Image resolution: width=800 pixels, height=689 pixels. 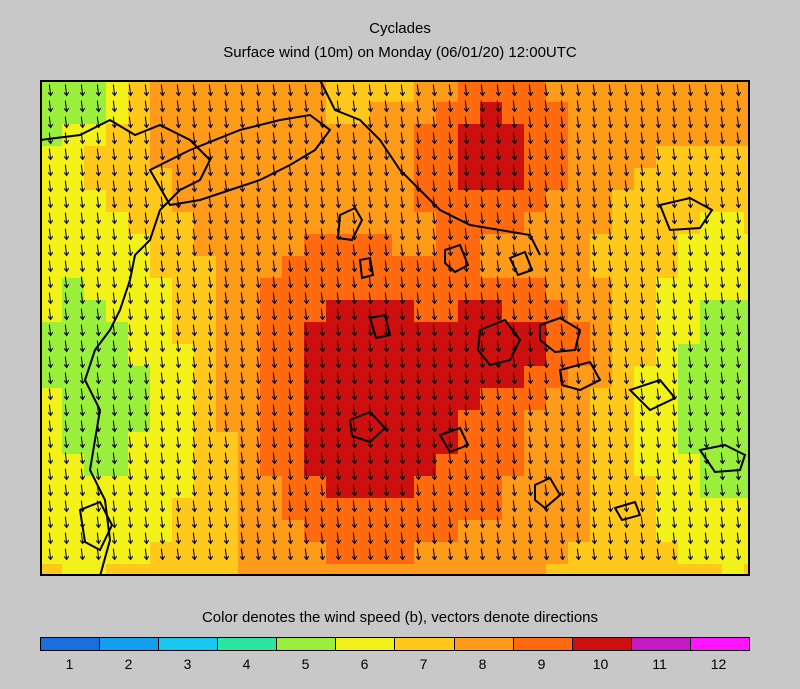 What do you see at coordinates (659, 664) in the screenshot?
I see `colorbar-tick-11: 11` at bounding box center [659, 664].